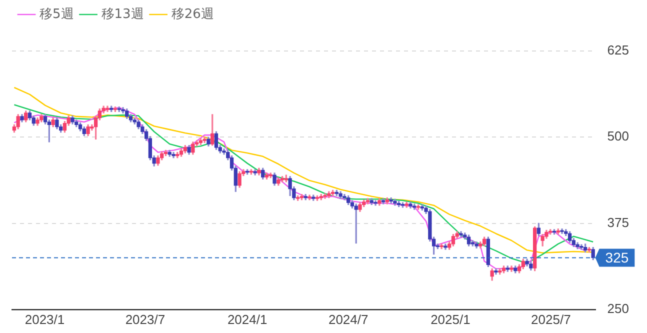 The image size is (647, 333). Describe the element at coordinates (348, 319) in the screenshot. I see `x-tick-label: 2024/7` at that location.